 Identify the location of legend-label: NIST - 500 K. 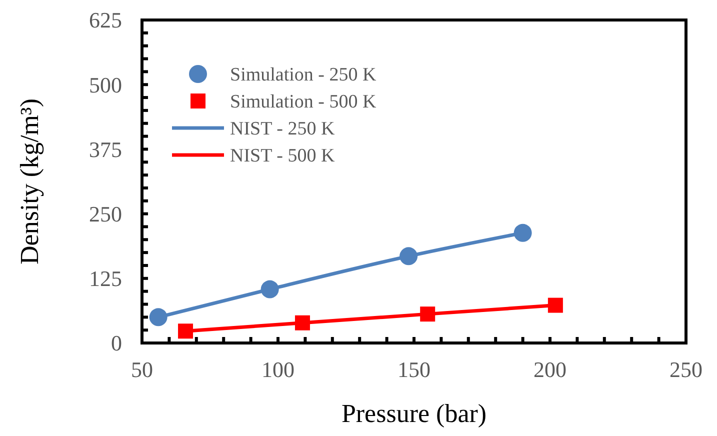
(282, 156).